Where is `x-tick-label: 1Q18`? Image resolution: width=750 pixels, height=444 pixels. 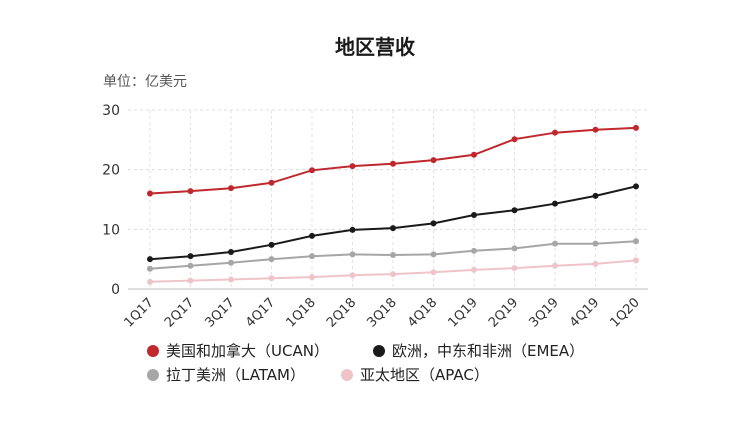
x-tick-label: 1Q18 is located at coordinates (300, 312).